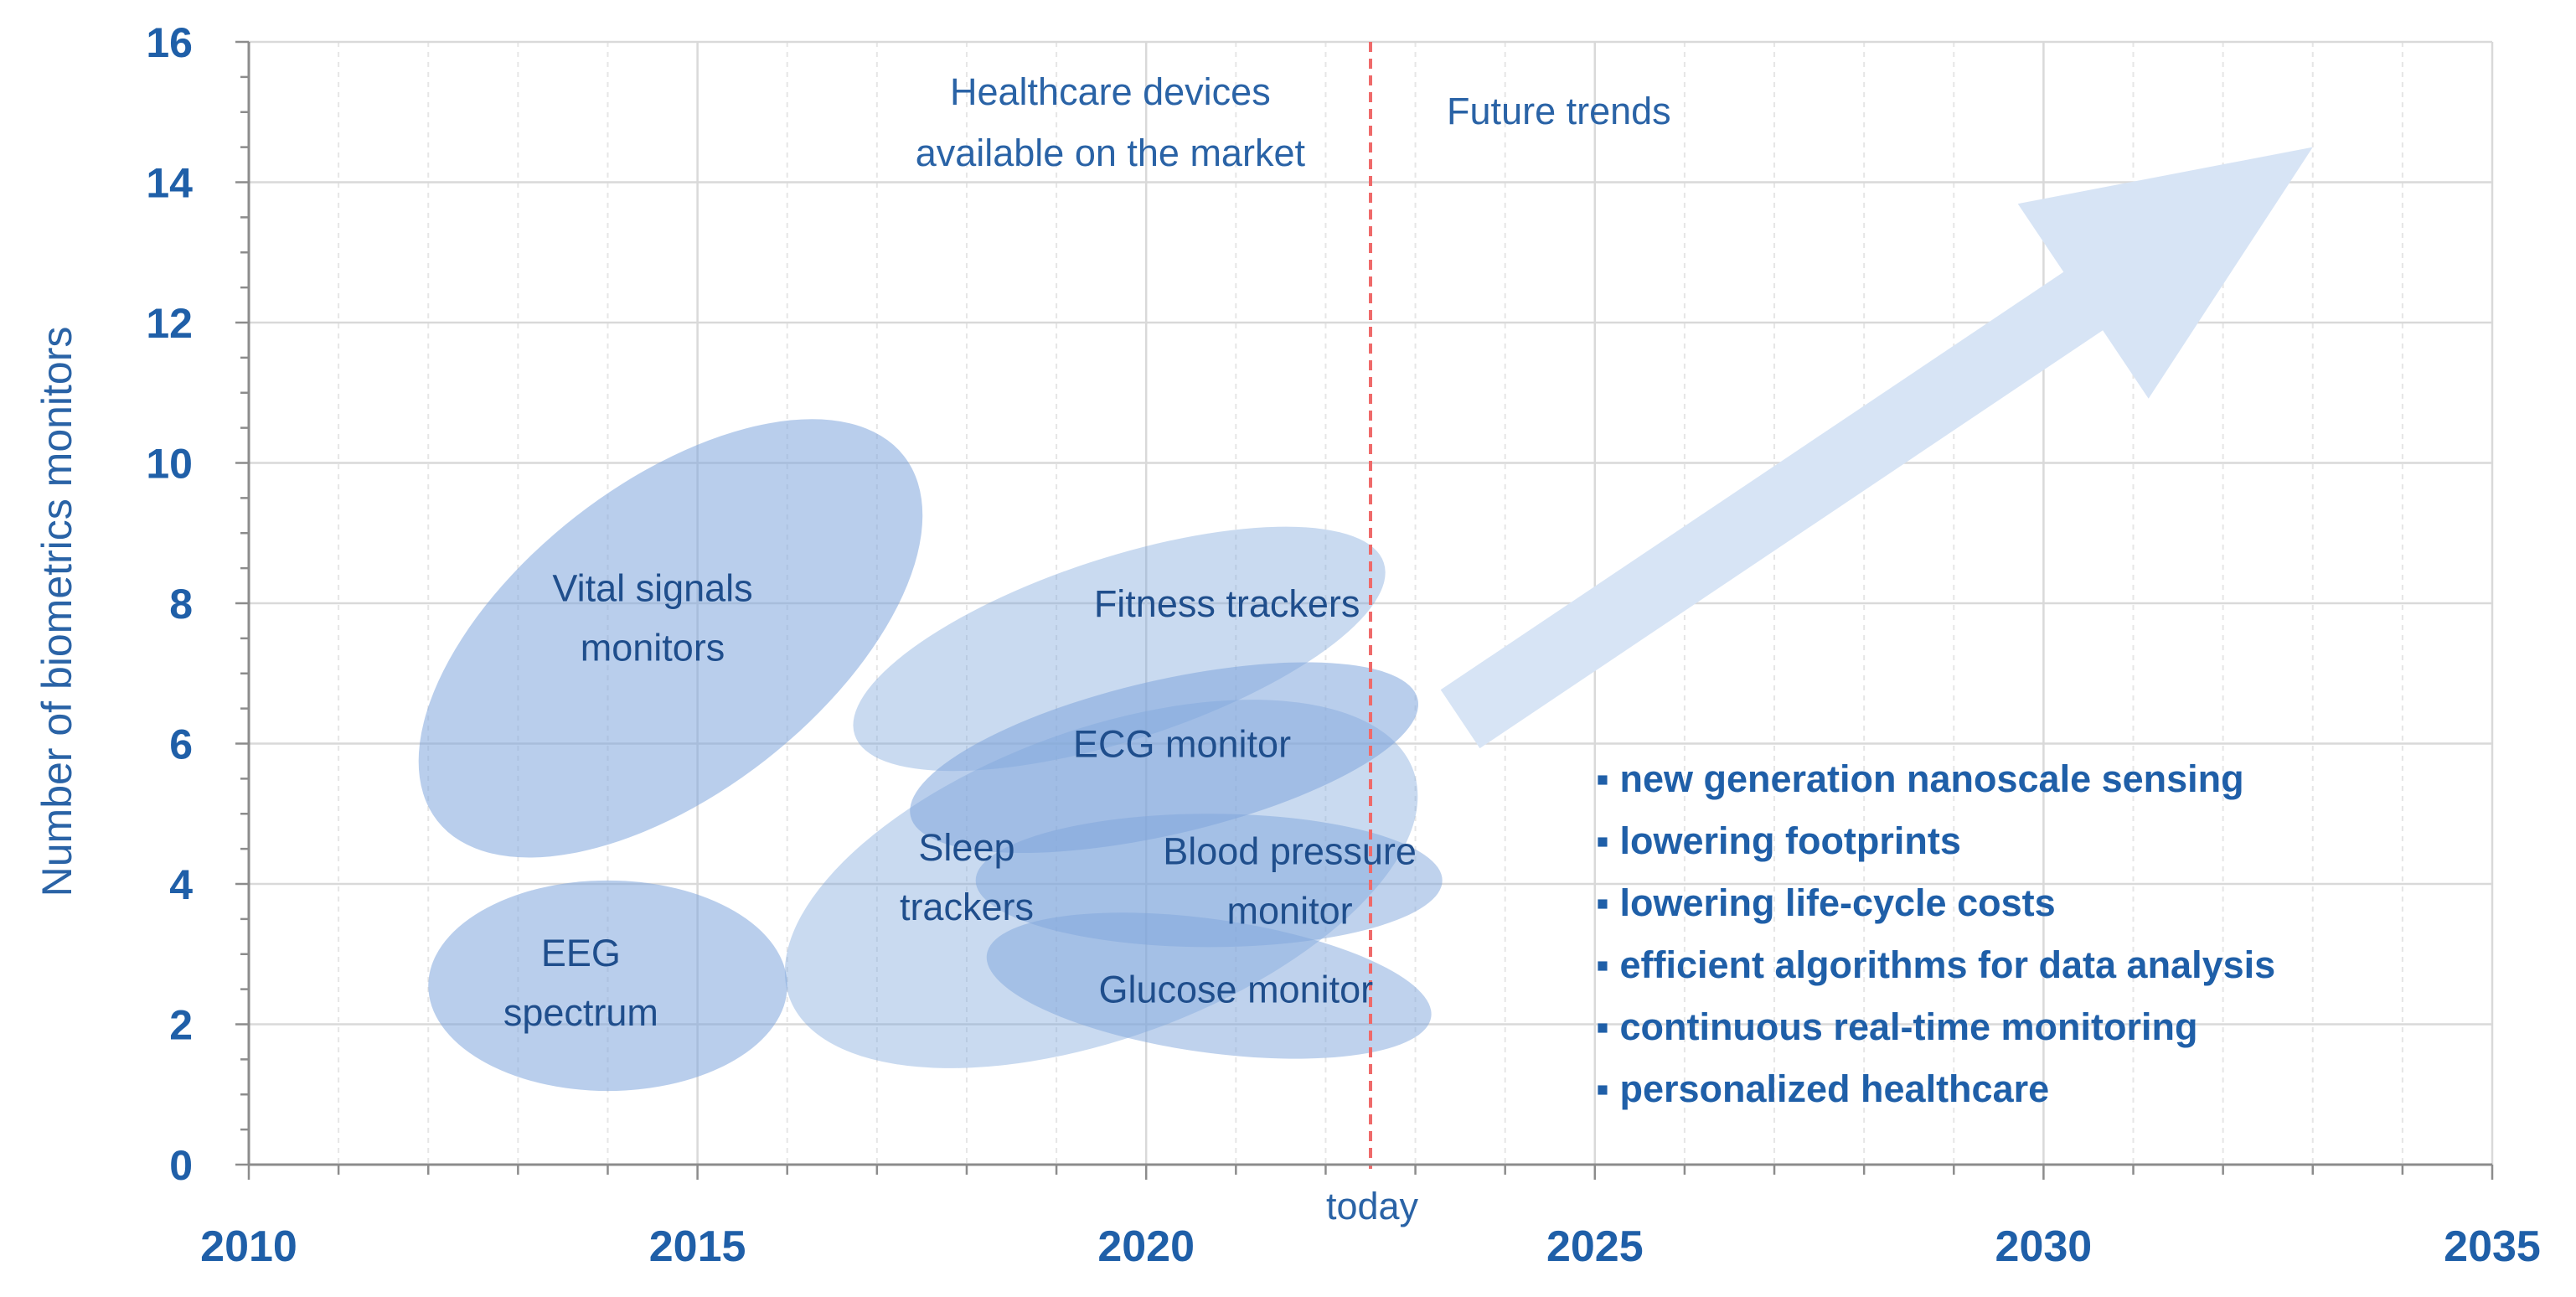 The width and height of the screenshot is (2576, 1297). Describe the element at coordinates (181, 1025) in the screenshot. I see `y-tick-label: 2` at that location.